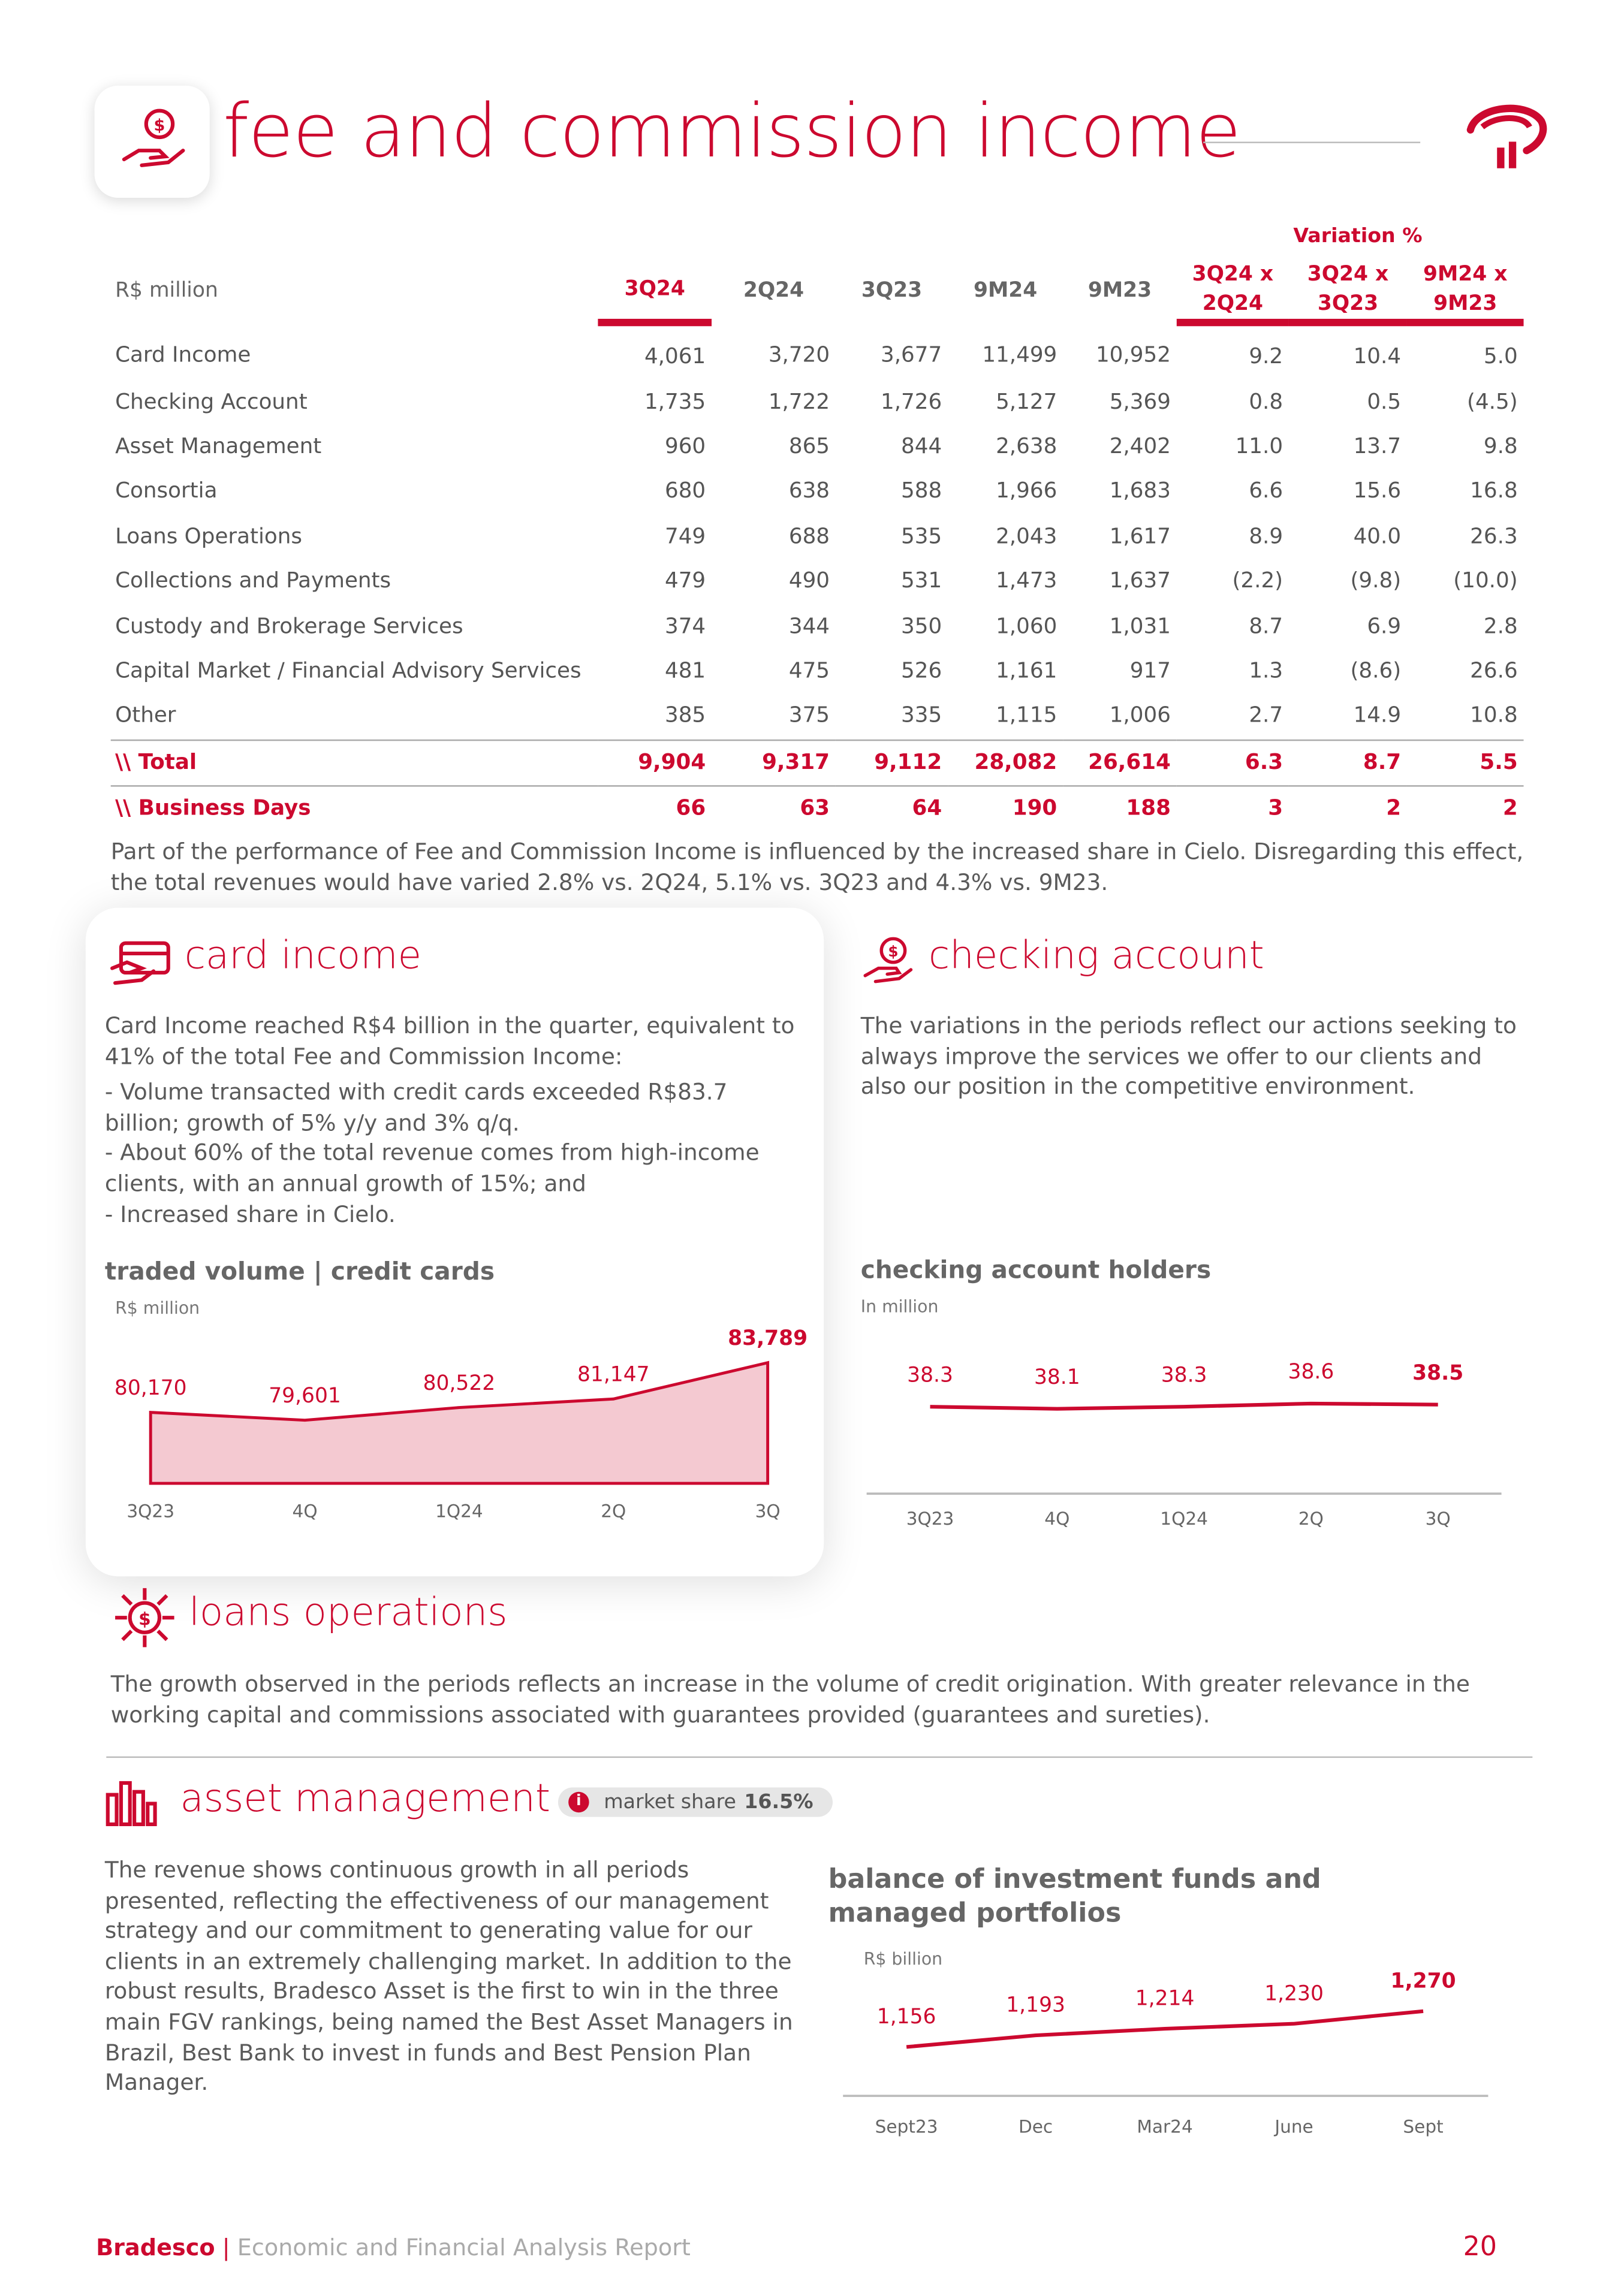 This screenshot has height=2296, width=1624. I want to click on x-tick-label: 1Q24, so click(1184, 1518).